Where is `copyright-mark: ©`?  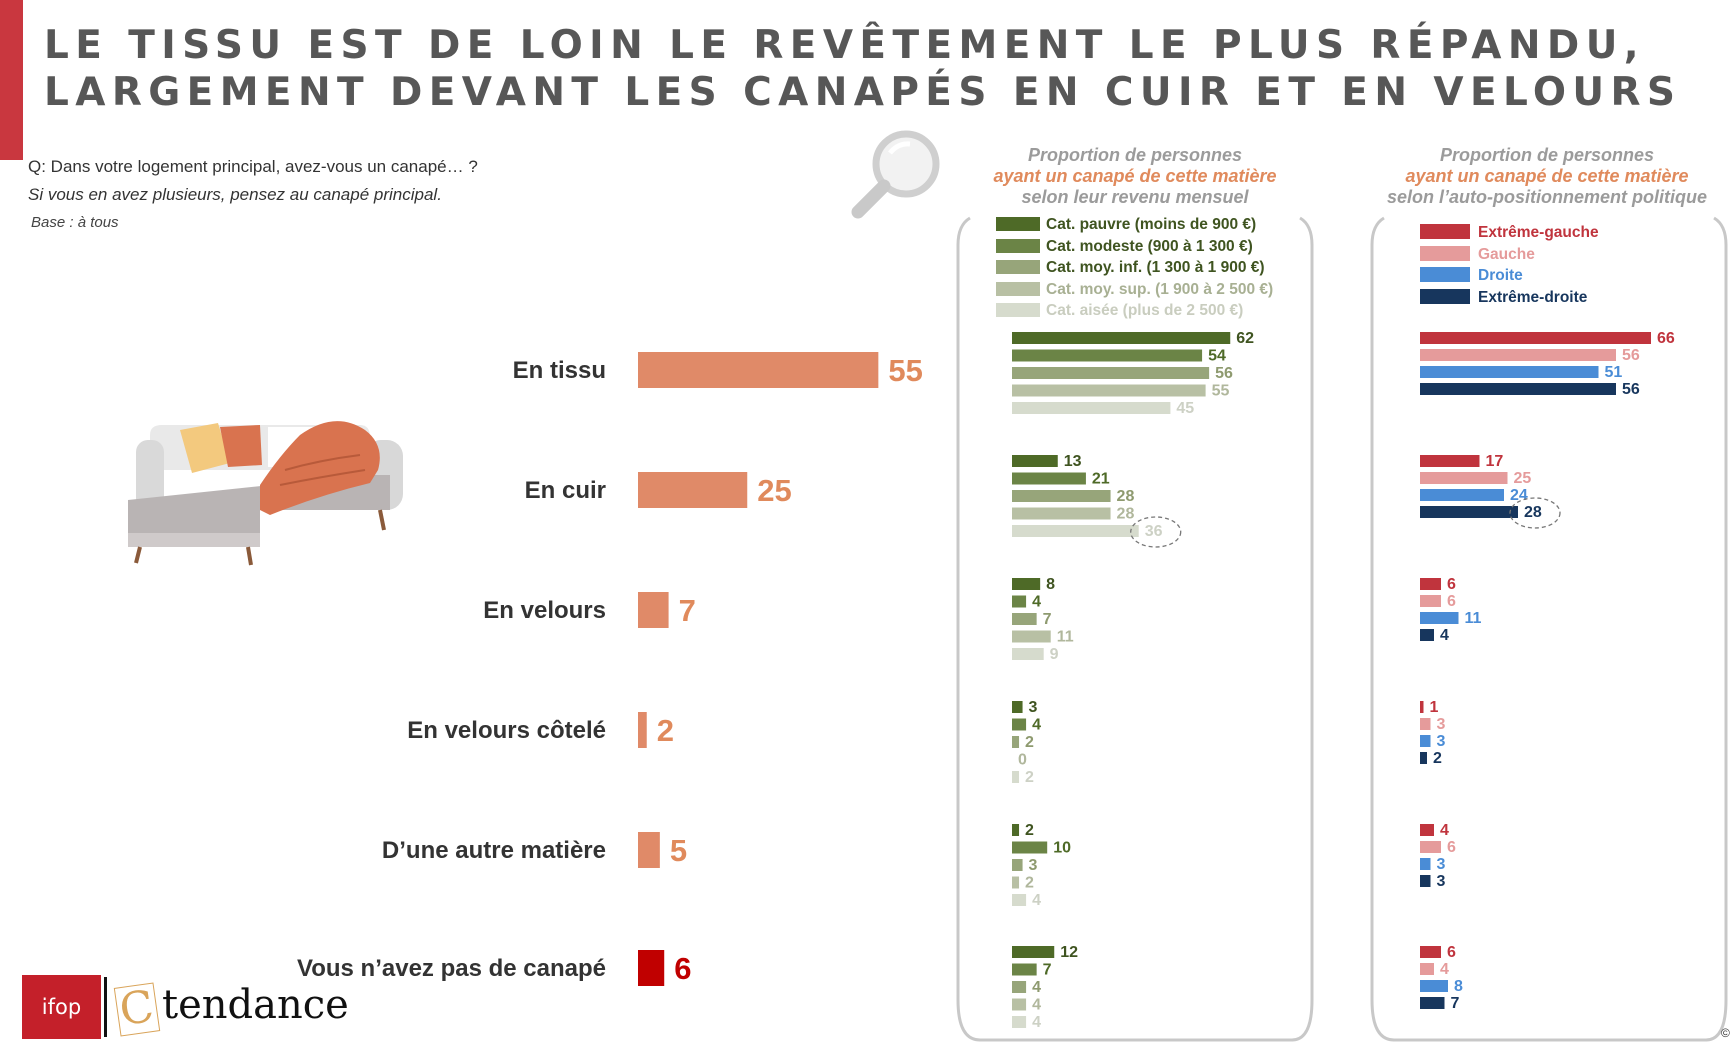
copyright-mark: © is located at coordinates (1725, 1033).